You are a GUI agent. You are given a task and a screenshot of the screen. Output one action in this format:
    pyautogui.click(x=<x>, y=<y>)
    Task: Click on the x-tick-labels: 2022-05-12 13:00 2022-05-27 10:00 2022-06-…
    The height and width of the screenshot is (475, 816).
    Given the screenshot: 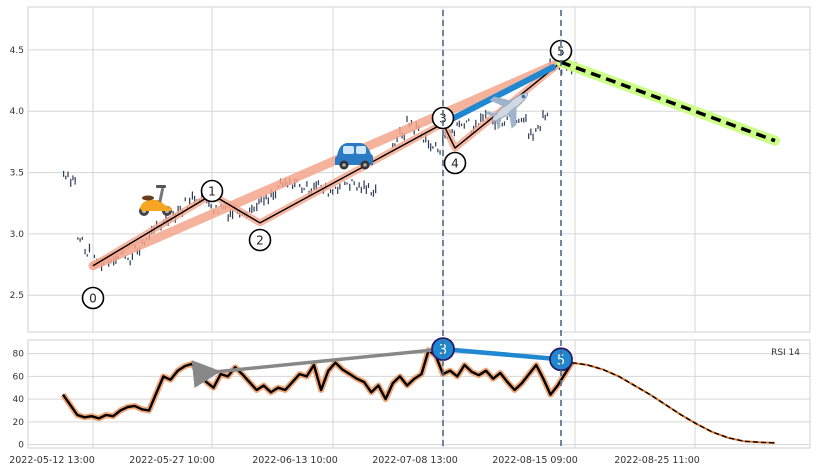 What is the action you would take?
    pyautogui.click(x=354, y=460)
    